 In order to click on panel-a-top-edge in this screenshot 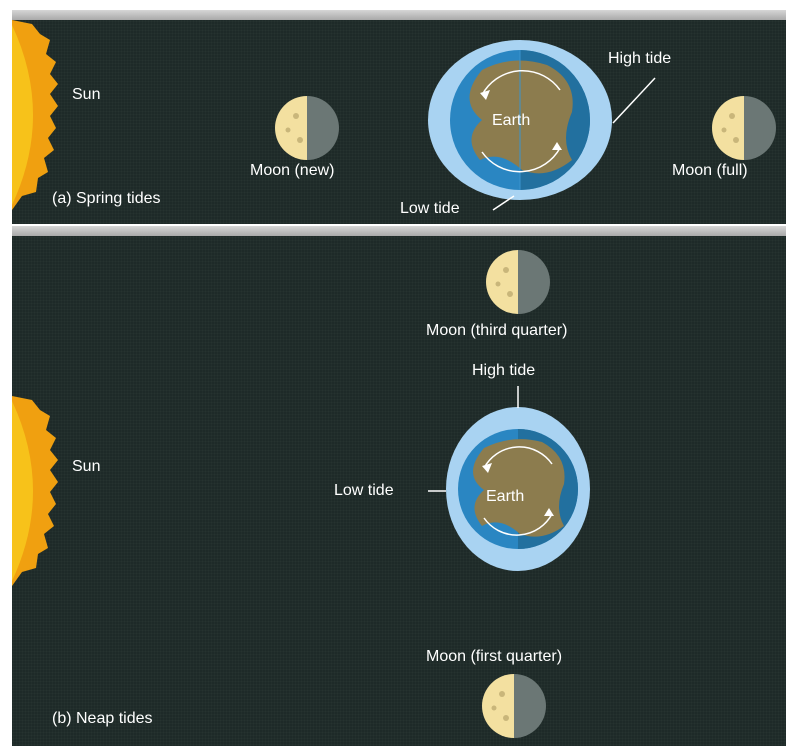, I will do `click(399, 15)`.